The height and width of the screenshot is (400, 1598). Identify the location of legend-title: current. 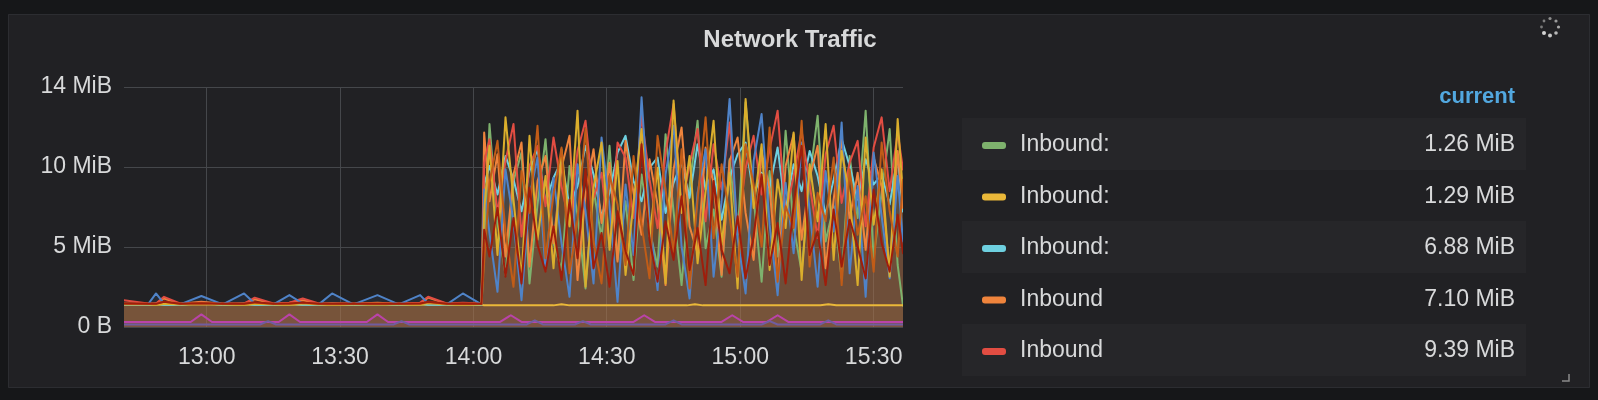
(1477, 96).